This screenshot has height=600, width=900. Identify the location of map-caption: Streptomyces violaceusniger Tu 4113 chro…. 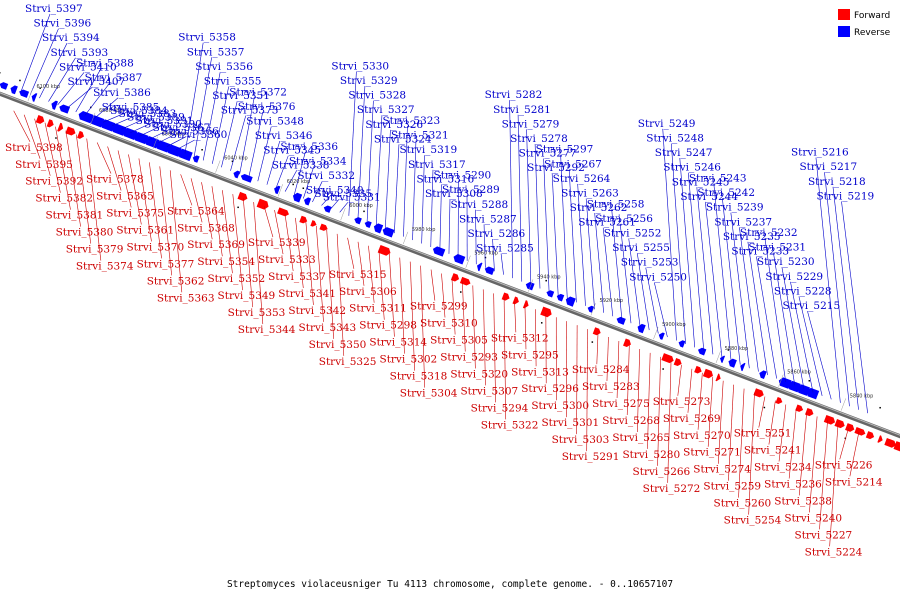
(450, 584).